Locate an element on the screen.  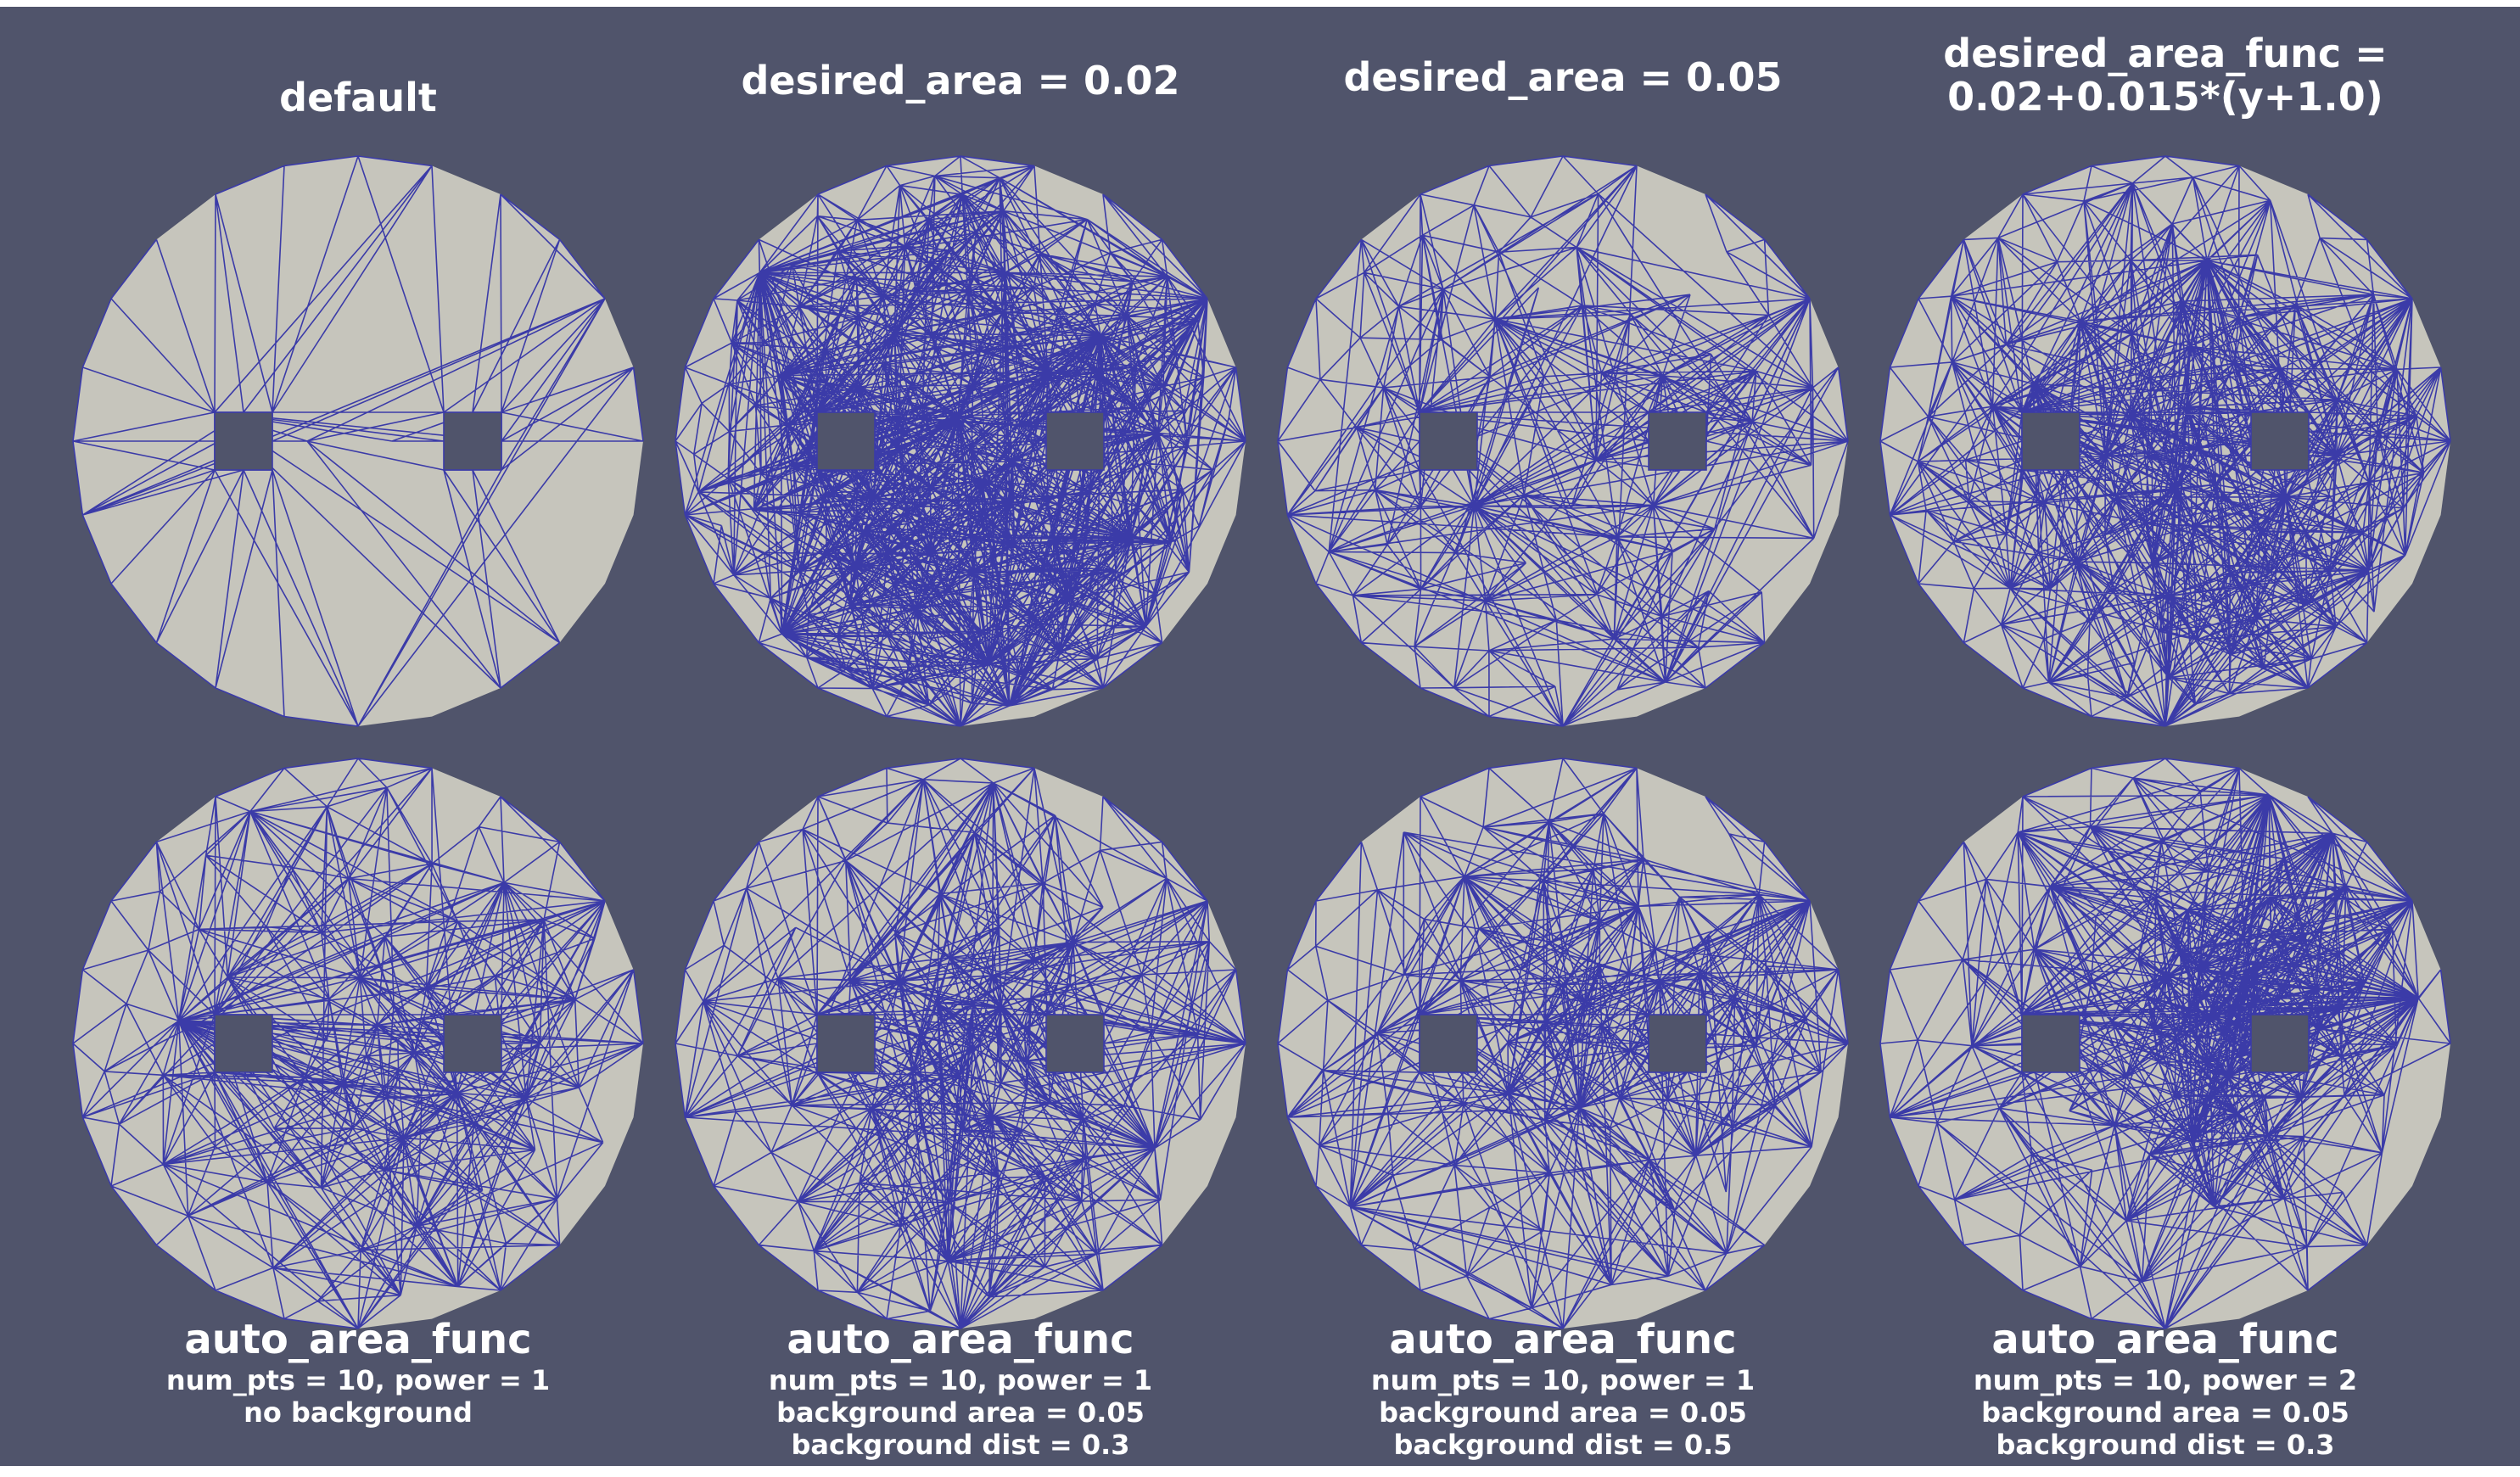
title-line-1: desired_area_func = is located at coordinates (2165, 54).